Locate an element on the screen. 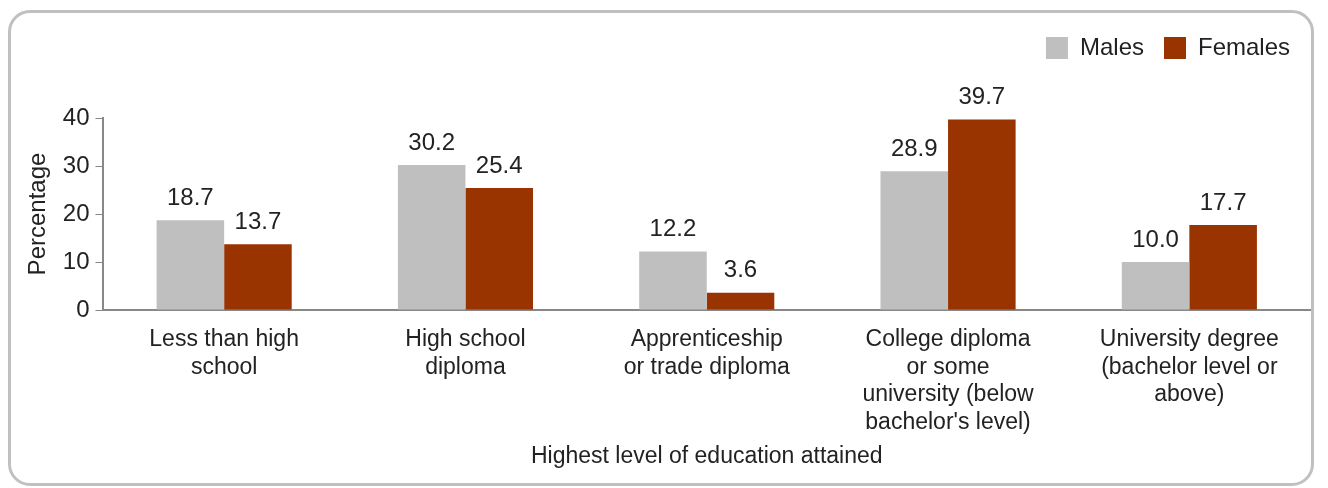 This screenshot has width=1328, height=488. data-label: 39.7 is located at coordinates (982, 96).